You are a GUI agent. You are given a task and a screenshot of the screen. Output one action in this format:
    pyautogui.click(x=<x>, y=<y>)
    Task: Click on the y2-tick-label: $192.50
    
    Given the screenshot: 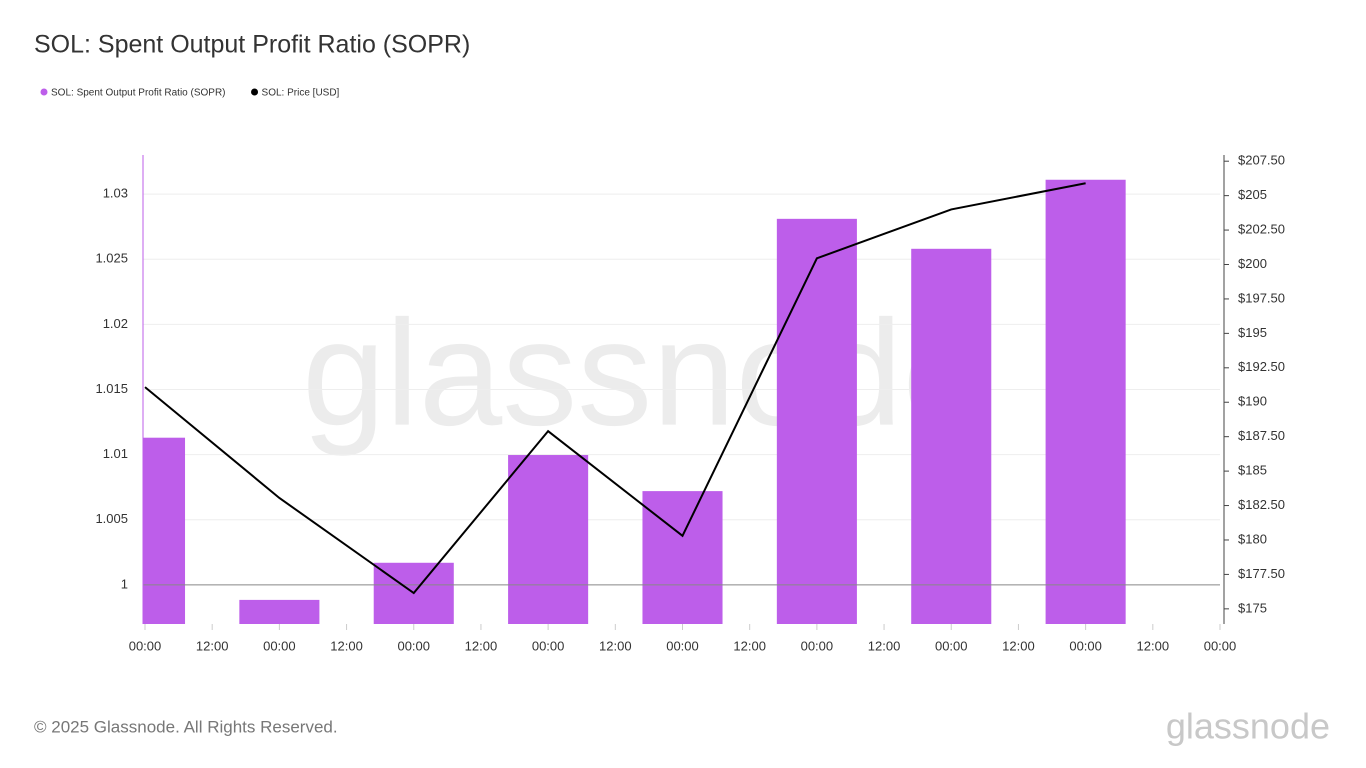 What is the action you would take?
    pyautogui.click(x=1261, y=366)
    